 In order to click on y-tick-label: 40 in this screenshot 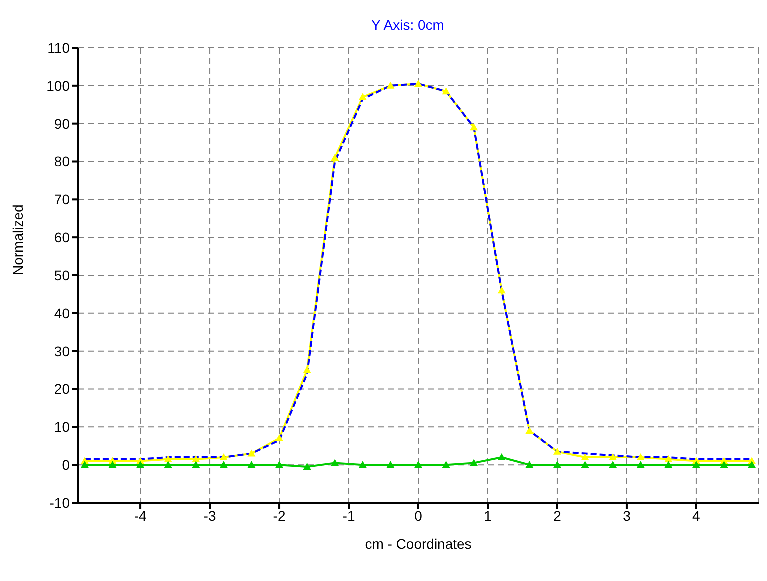, I will do `click(62, 313)`.